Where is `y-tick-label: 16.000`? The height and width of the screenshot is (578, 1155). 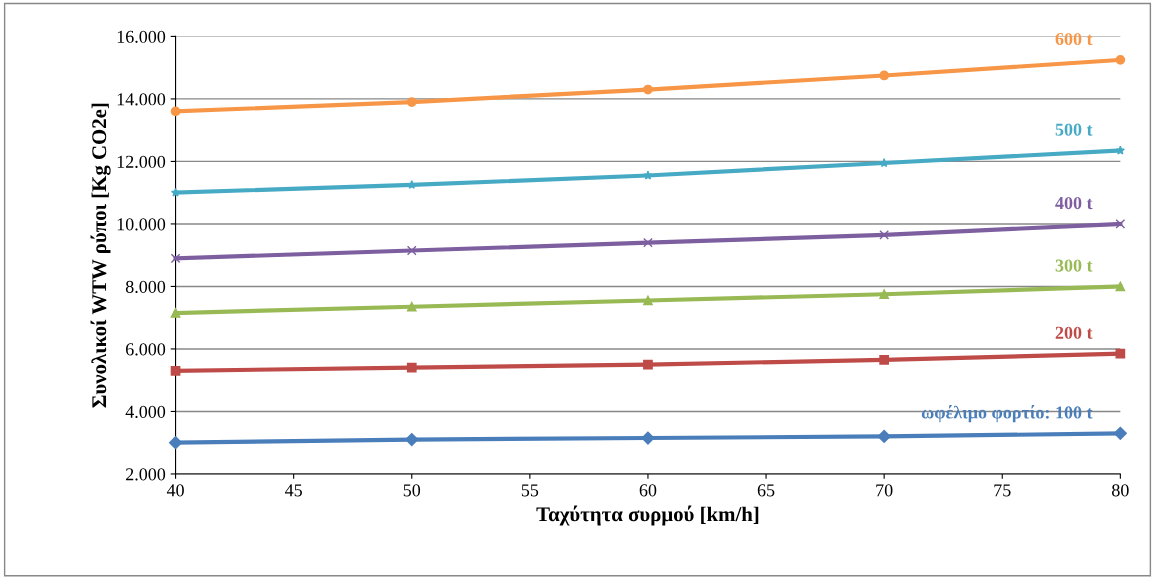 y-tick-label: 16.000 is located at coordinates (141, 36).